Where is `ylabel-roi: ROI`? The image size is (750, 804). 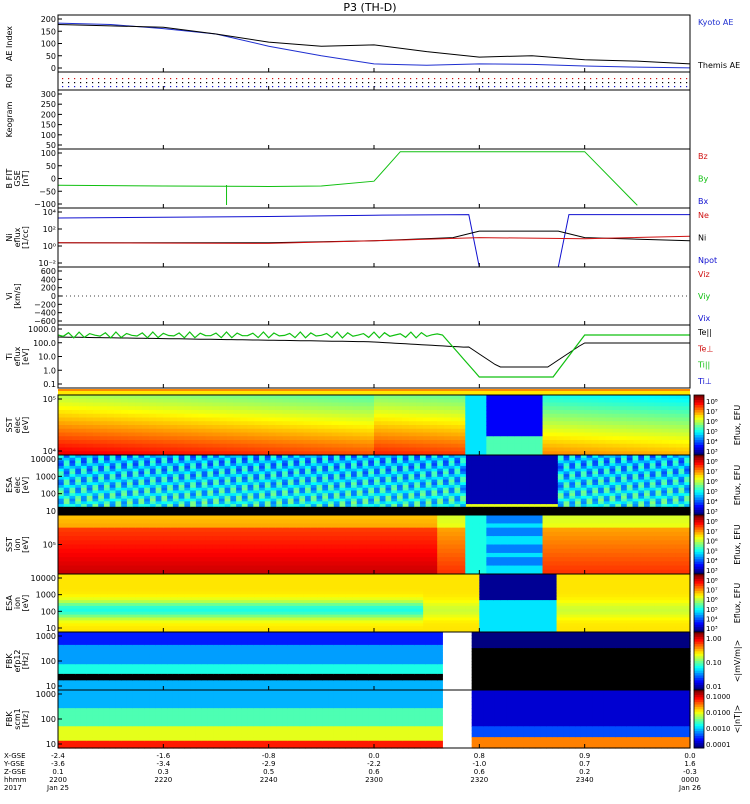 ylabel-roi: ROI is located at coordinates (9, 81).